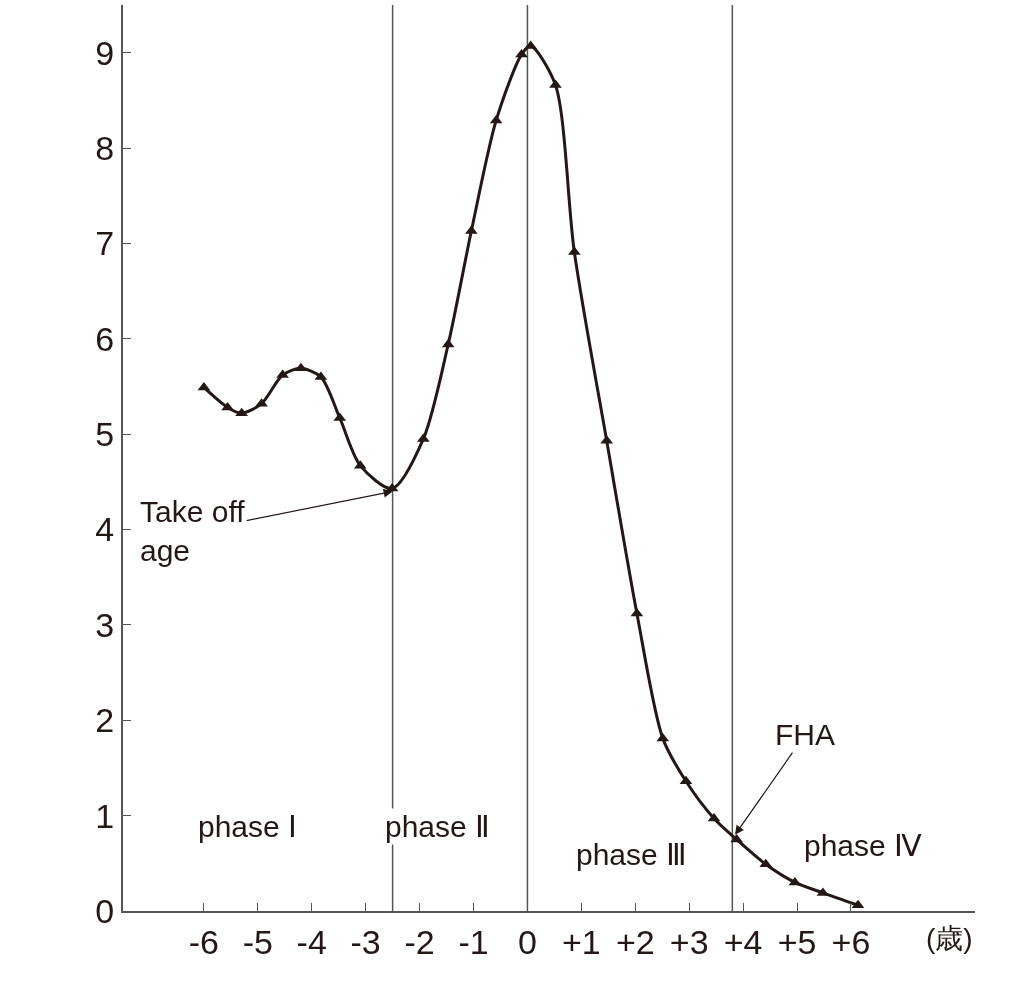 The width and height of the screenshot is (1033, 990). Describe the element at coordinates (635, 941) in the screenshot. I see `x-tick-label: +2` at that location.